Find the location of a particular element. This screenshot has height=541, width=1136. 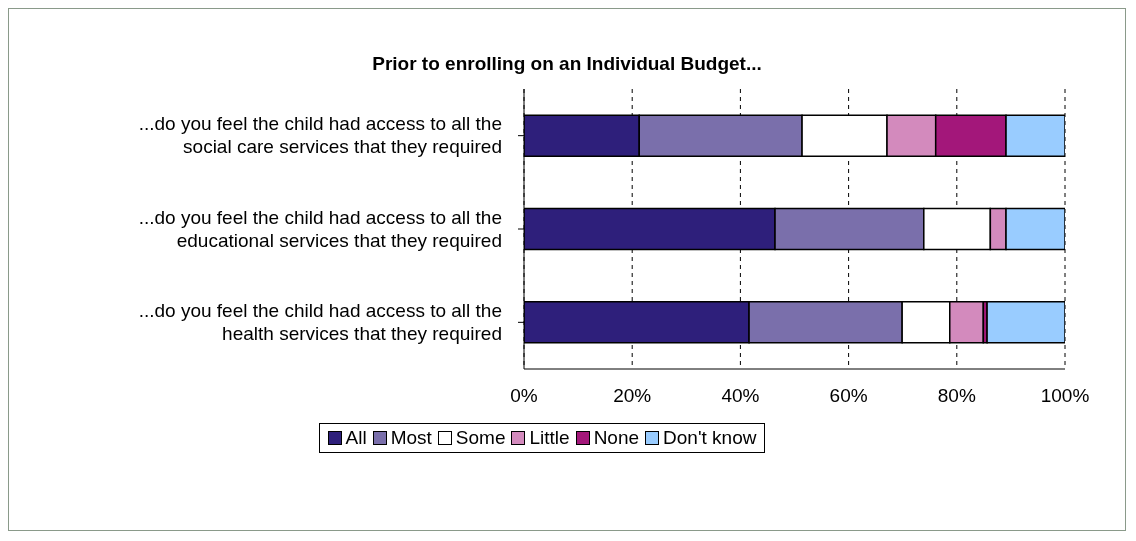

legend-label: Don't know is located at coordinates (709, 438).